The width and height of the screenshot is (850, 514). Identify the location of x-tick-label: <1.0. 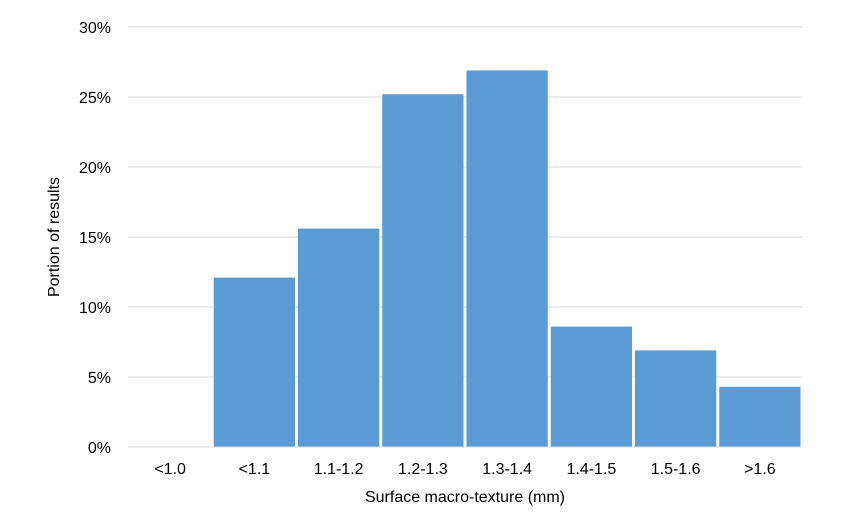
(170, 469).